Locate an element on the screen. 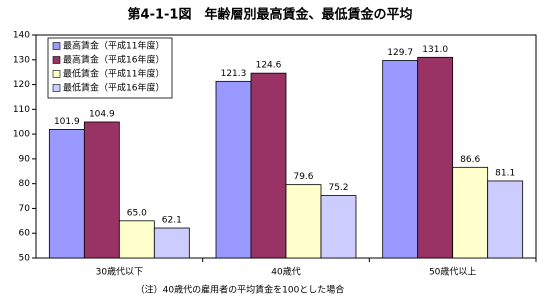 This screenshot has height=303, width=539. y-tick-label: 140 is located at coordinates (21, 36).